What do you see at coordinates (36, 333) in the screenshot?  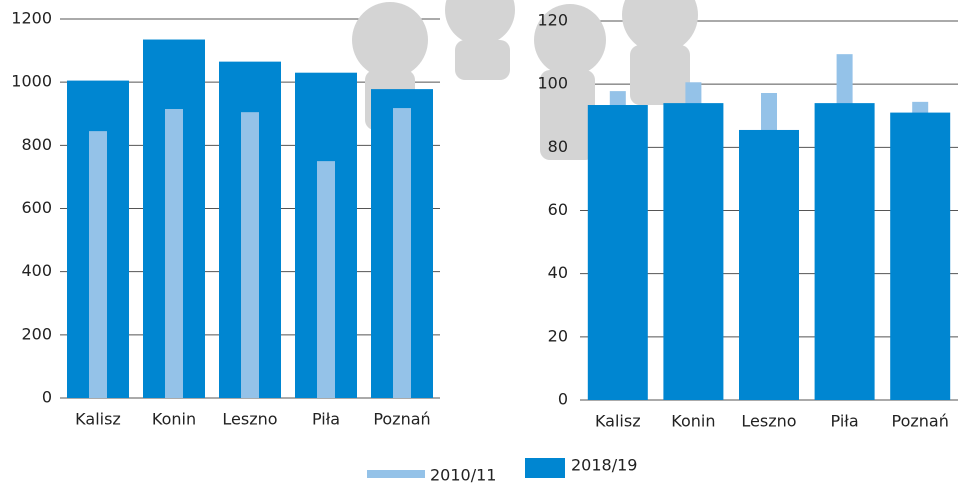 I see `y-tick-label: 200` at bounding box center [36, 333].